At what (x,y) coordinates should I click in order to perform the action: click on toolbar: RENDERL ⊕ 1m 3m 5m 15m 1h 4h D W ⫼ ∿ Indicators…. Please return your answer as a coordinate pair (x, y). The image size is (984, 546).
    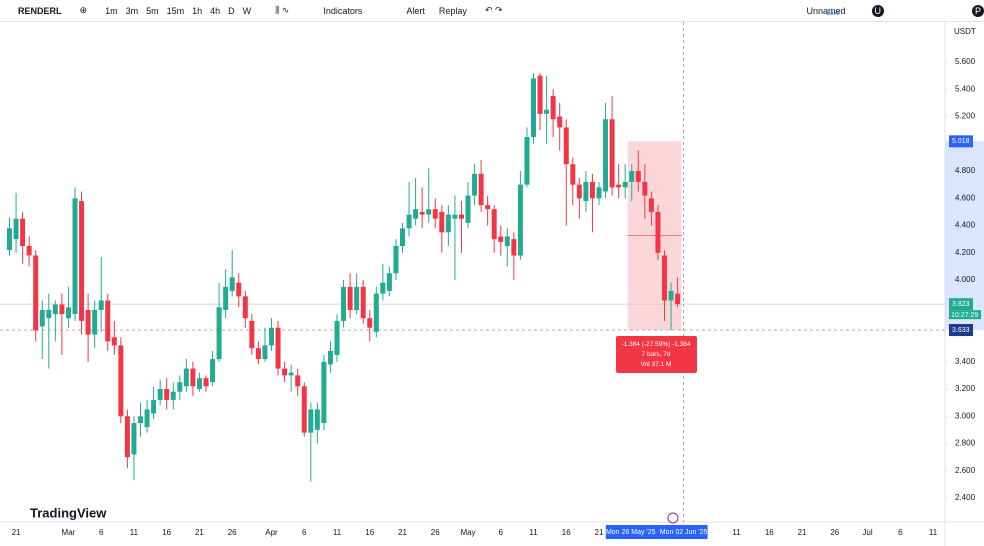
    Looking at the image, I should click on (492, 11).